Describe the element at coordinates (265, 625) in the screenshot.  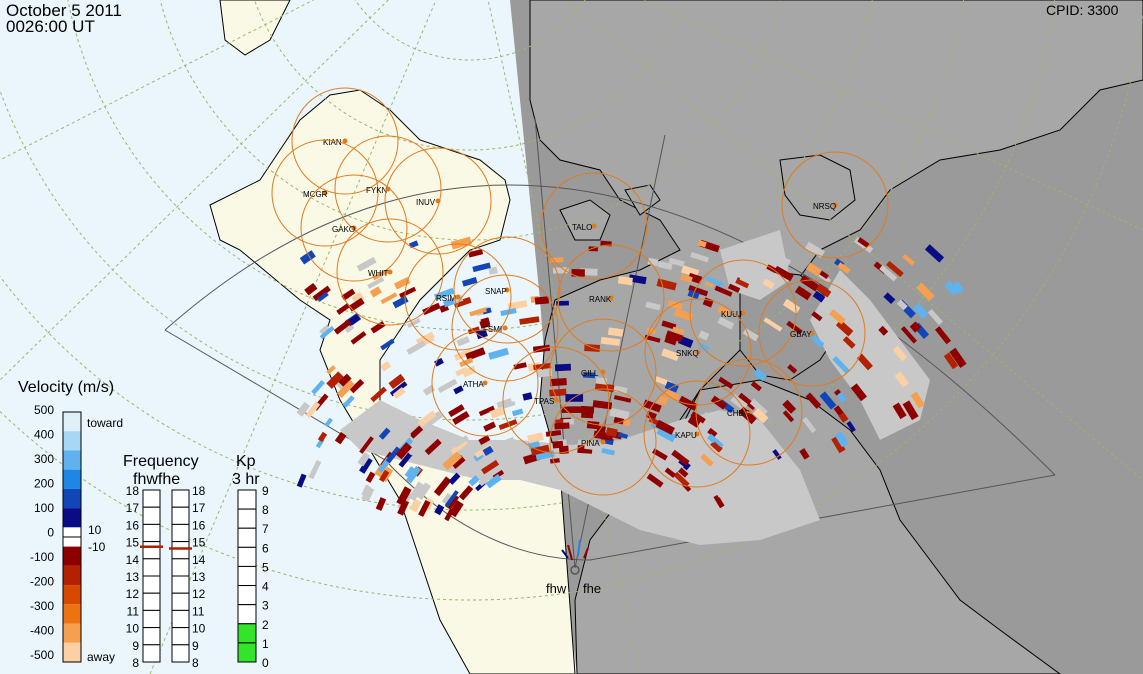
I see `kp-tick: 2` at that location.